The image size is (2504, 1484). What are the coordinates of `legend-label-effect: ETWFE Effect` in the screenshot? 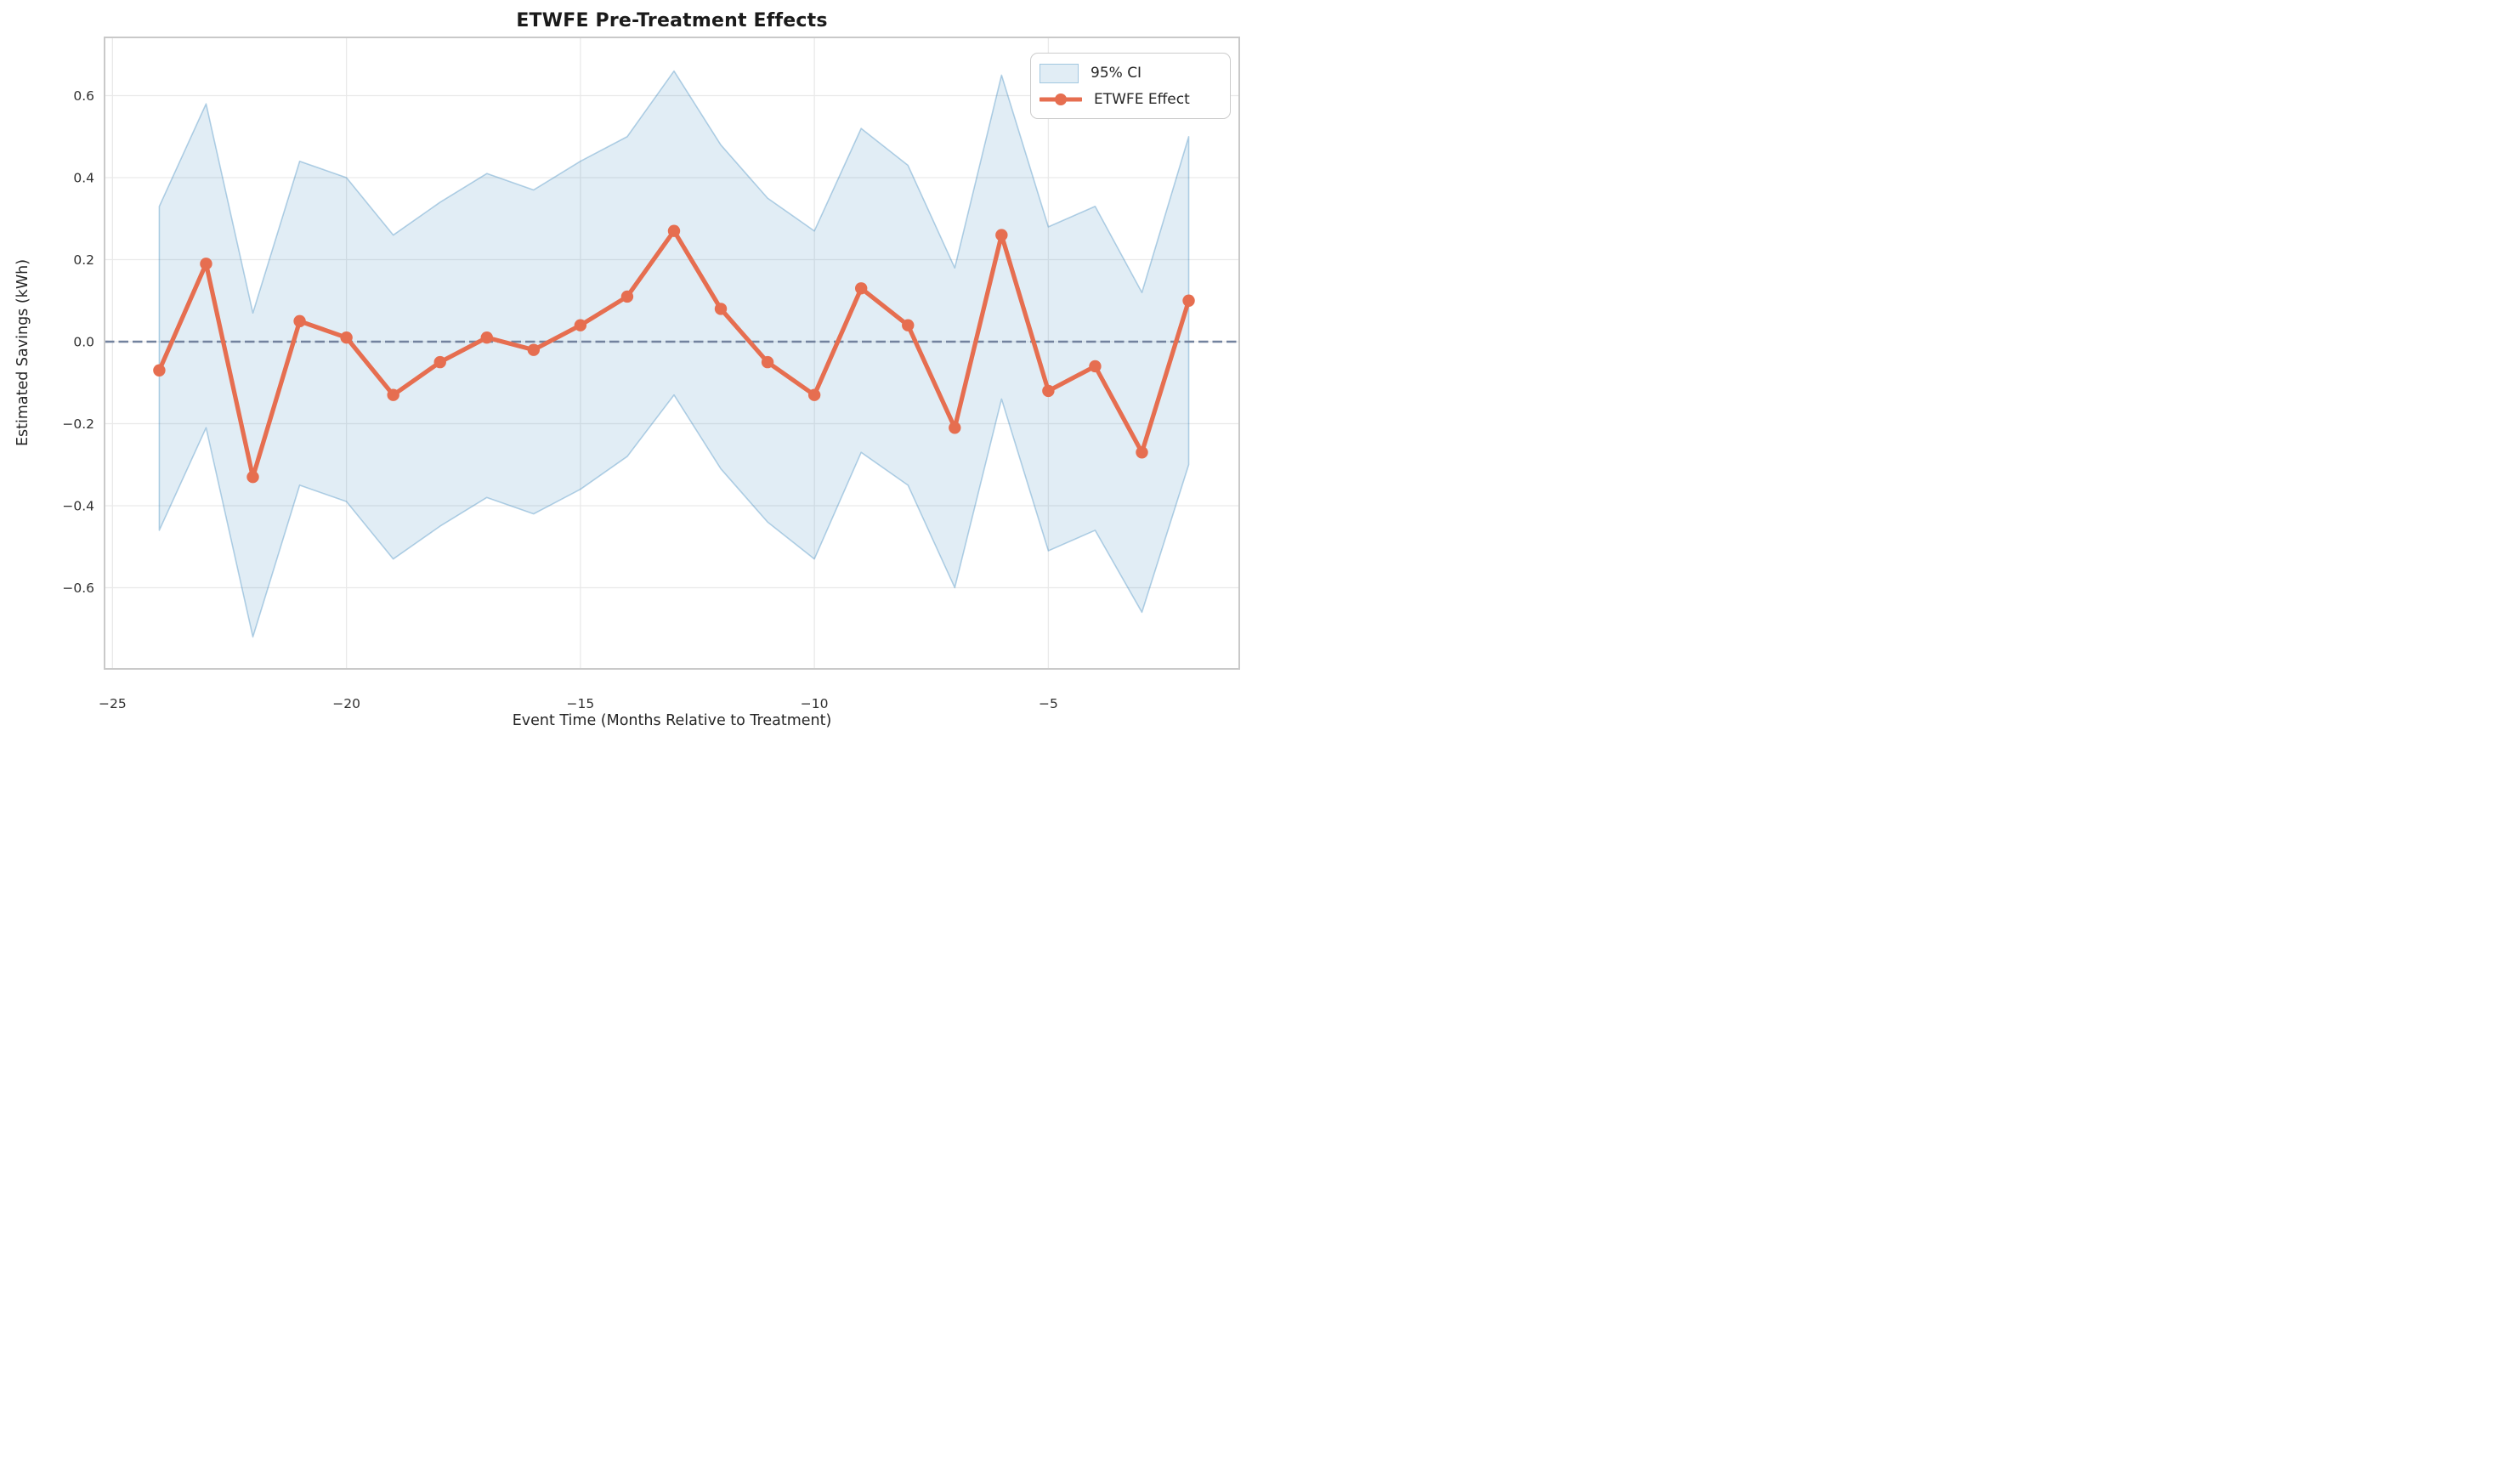 It's located at (1142, 100).